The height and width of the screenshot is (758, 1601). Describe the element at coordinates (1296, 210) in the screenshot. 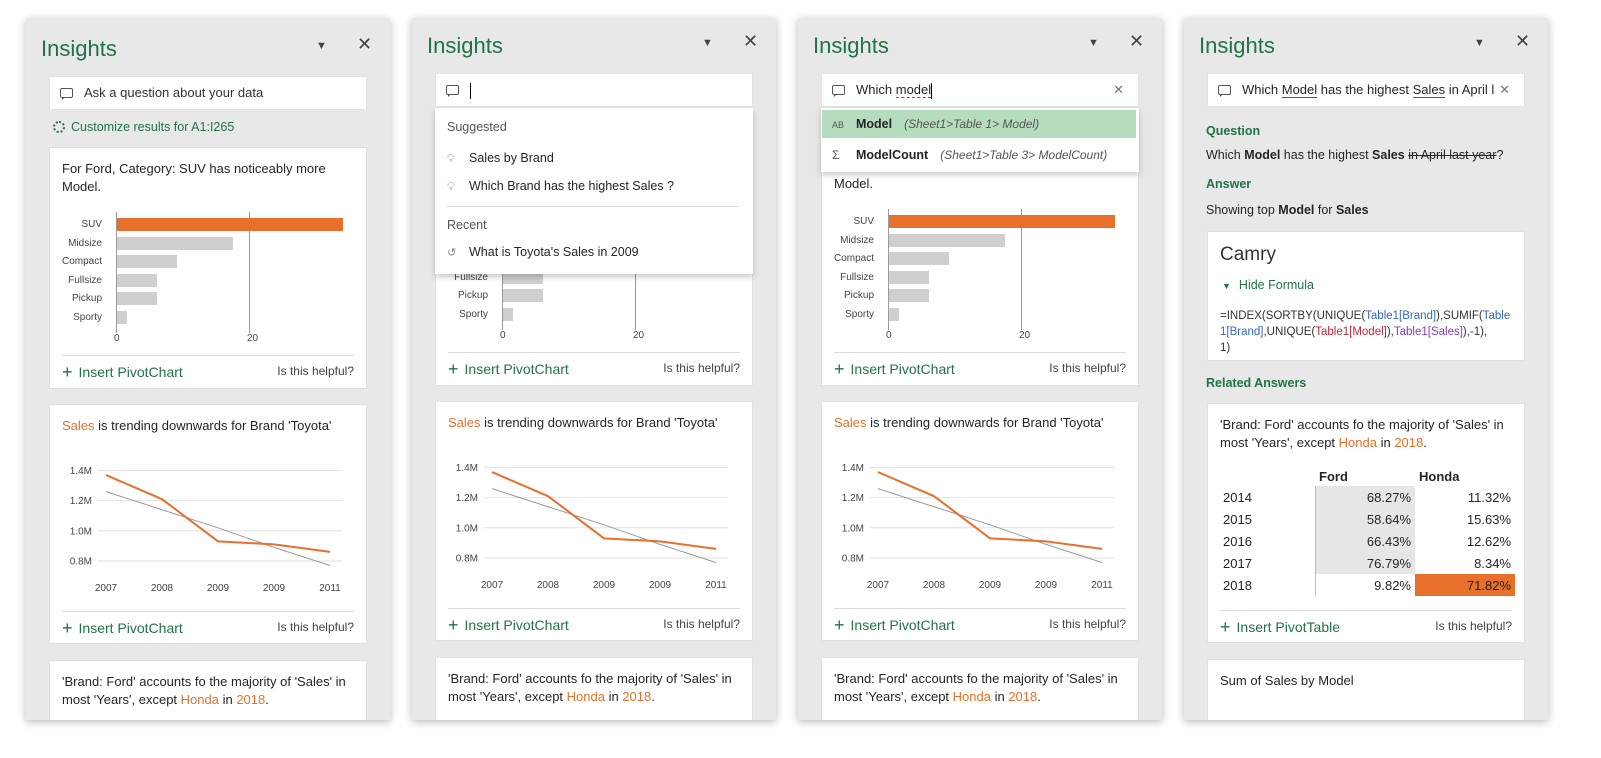

I see `a-model: Model` at that location.